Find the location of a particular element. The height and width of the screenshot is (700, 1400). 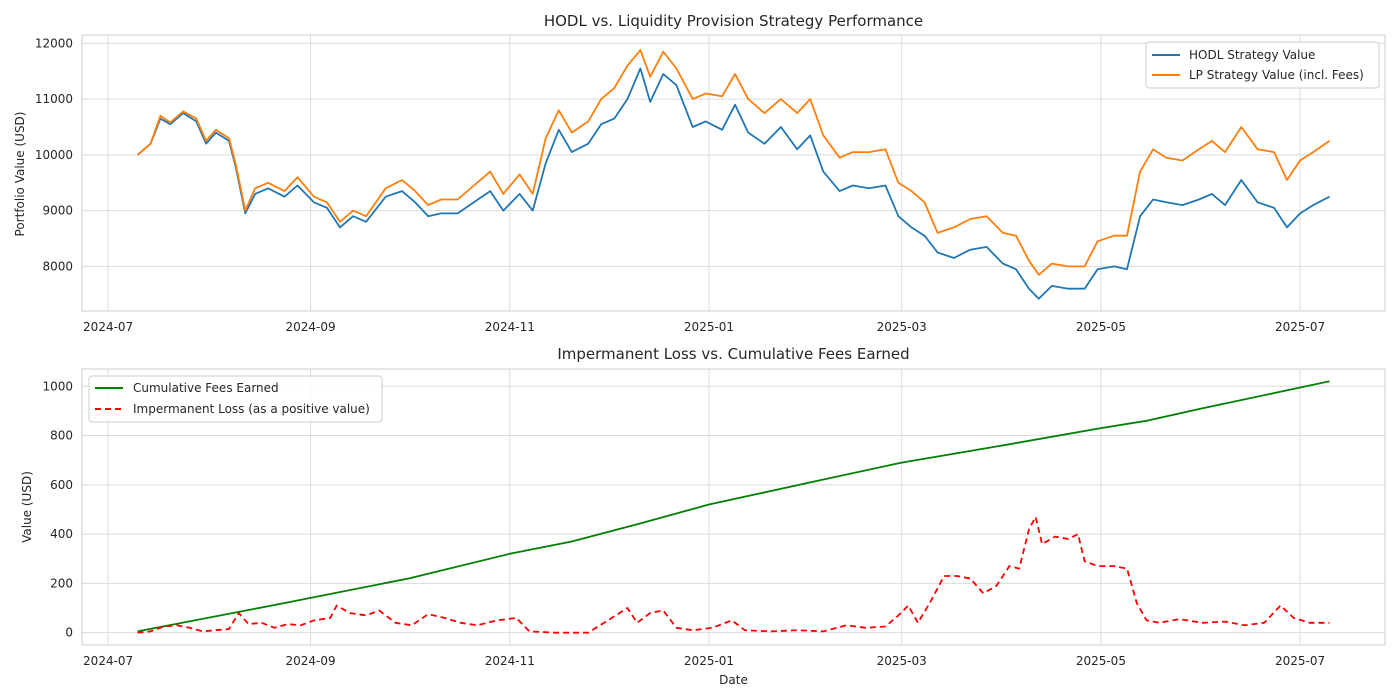

x-axis-label: Date is located at coordinates (733, 680).